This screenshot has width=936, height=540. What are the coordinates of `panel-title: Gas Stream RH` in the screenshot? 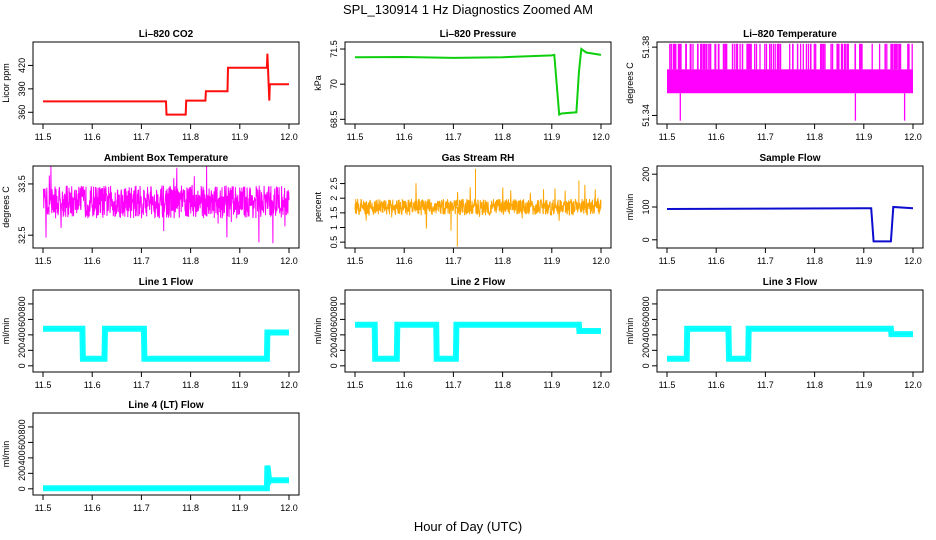 It's located at (478, 158).